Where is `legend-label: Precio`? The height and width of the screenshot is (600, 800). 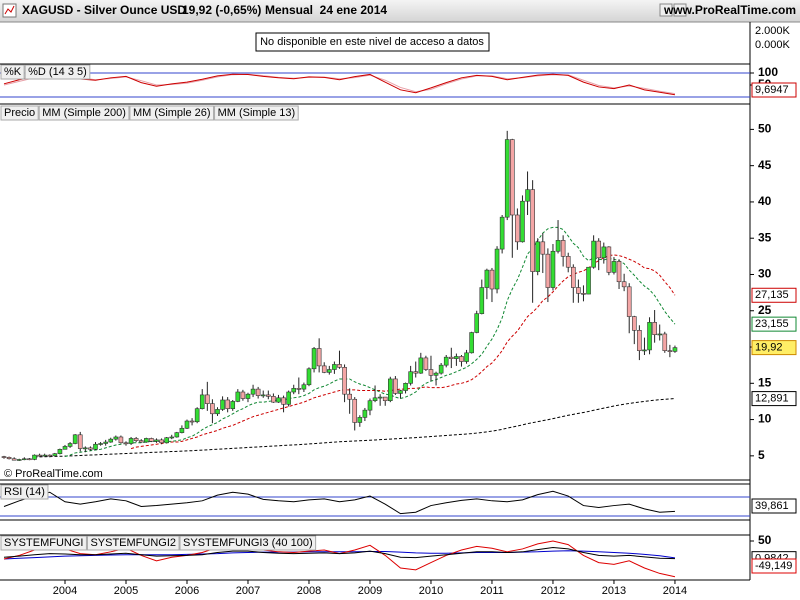
legend-label: Precio is located at coordinates (19, 113).